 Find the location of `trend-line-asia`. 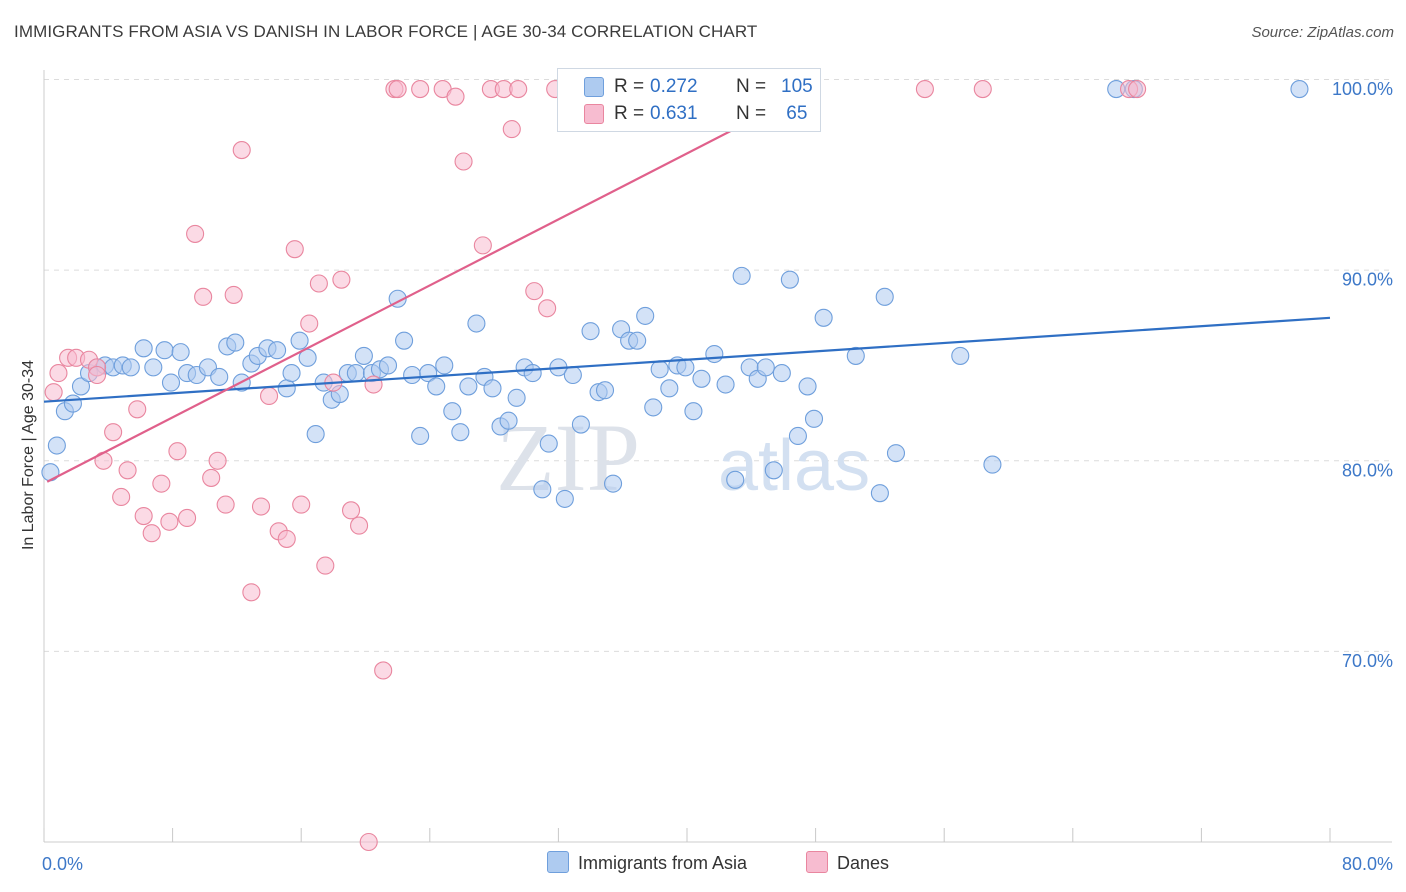

trend-line-asia is located at coordinates (687, 359).